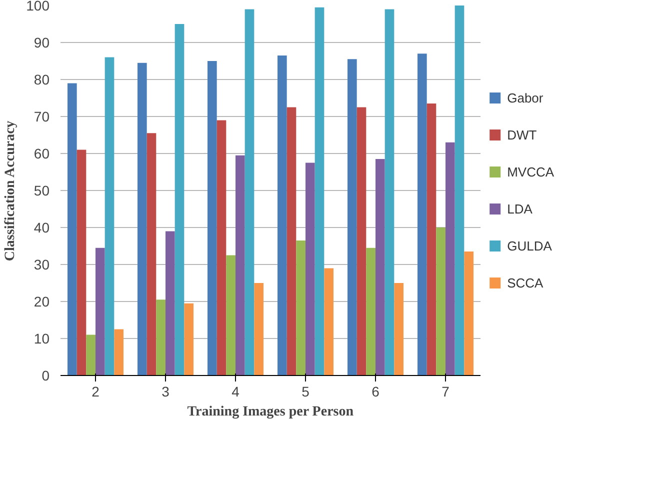 This screenshot has width=652, height=493. I want to click on x-tick-label: 3, so click(166, 392).